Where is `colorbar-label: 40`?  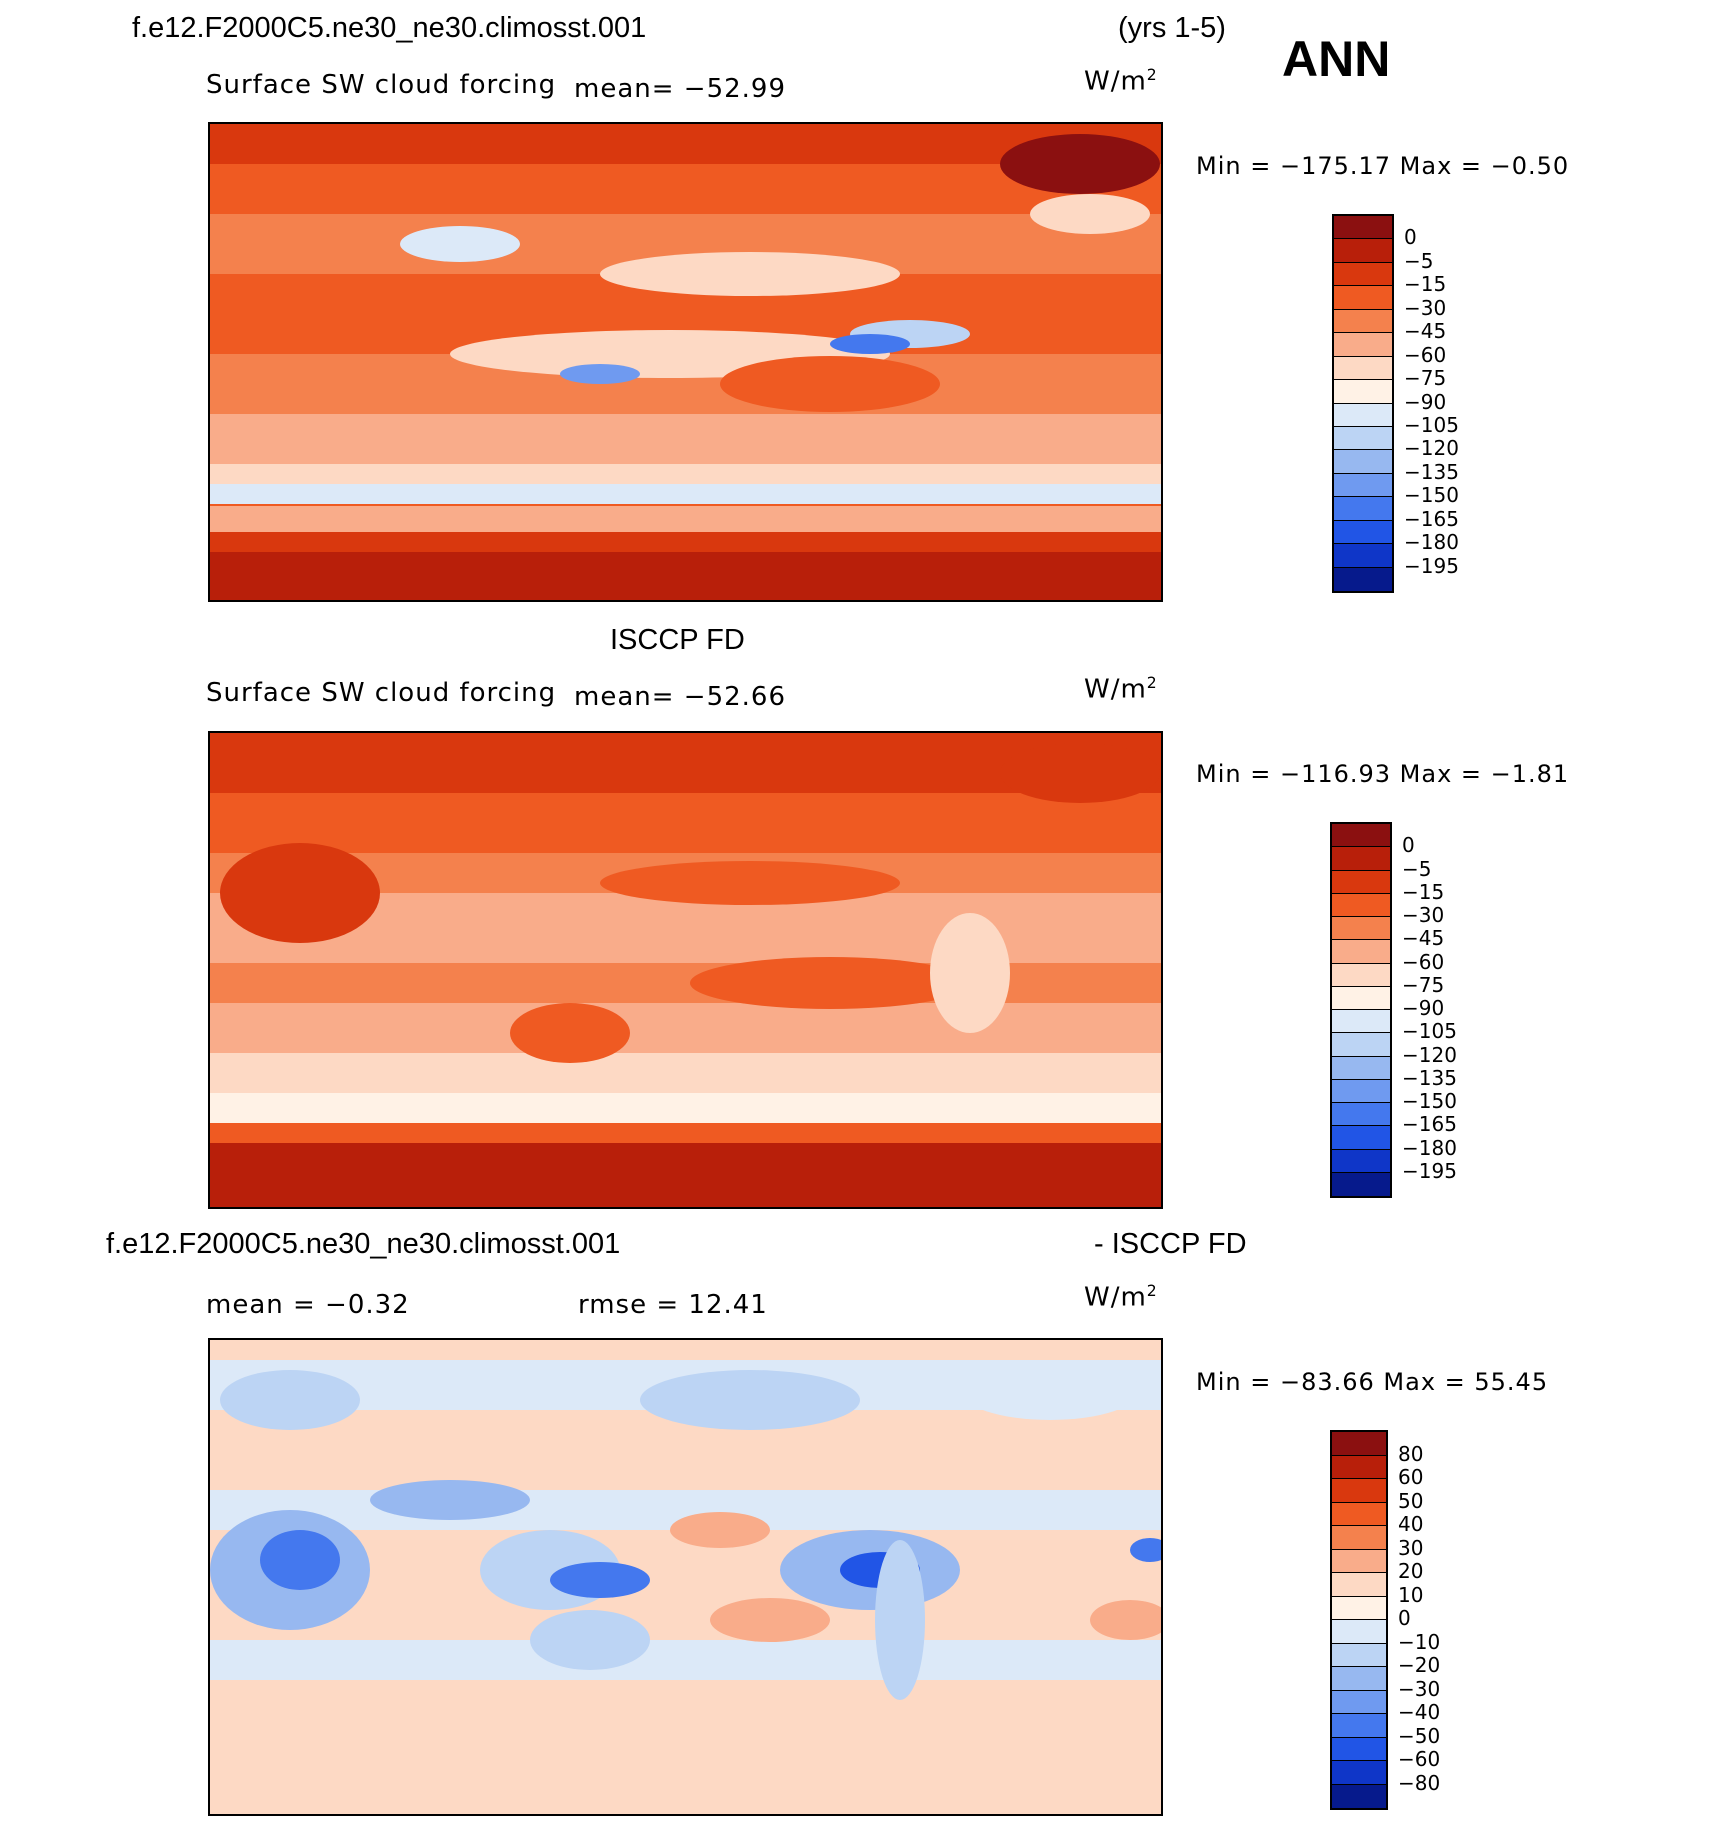 colorbar-label: 40 is located at coordinates (1411, 1524).